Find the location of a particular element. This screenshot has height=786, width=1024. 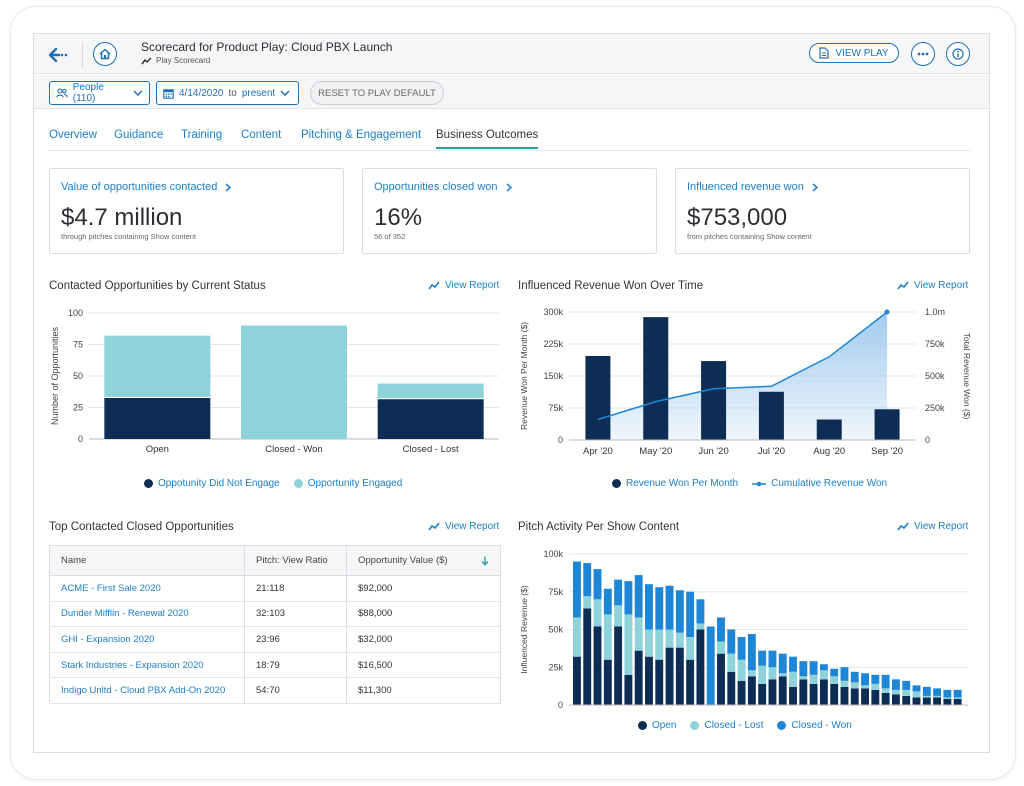

opportunity-value: $32,000 is located at coordinates (423, 639).